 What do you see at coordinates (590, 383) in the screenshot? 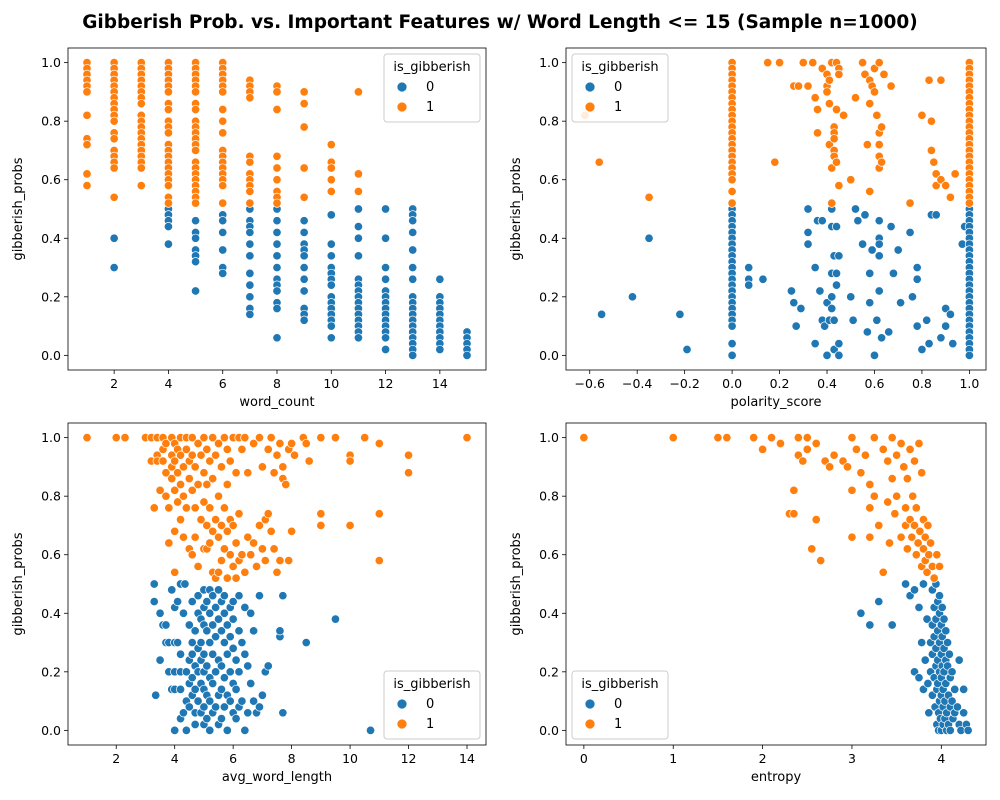
I see `x-tick-label: −0.6` at bounding box center [590, 383].